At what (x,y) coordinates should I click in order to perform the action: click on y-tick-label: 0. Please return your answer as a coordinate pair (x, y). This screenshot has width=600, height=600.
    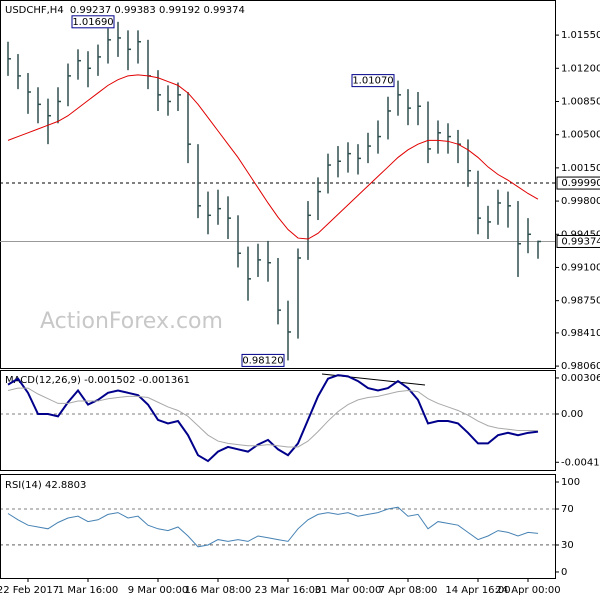
    Looking at the image, I should click on (564, 572).